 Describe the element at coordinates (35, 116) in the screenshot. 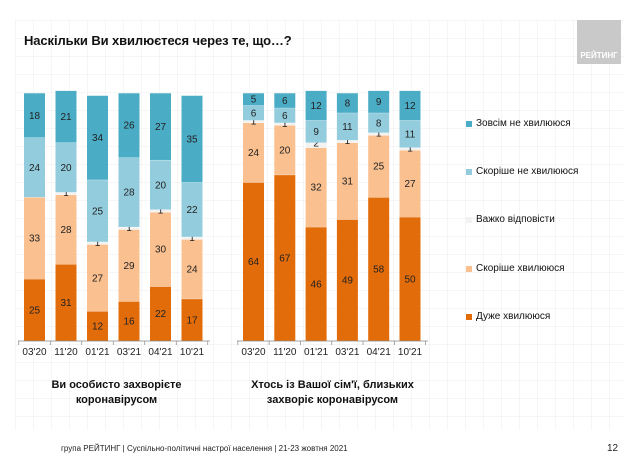

I see `data-label: 18` at that location.